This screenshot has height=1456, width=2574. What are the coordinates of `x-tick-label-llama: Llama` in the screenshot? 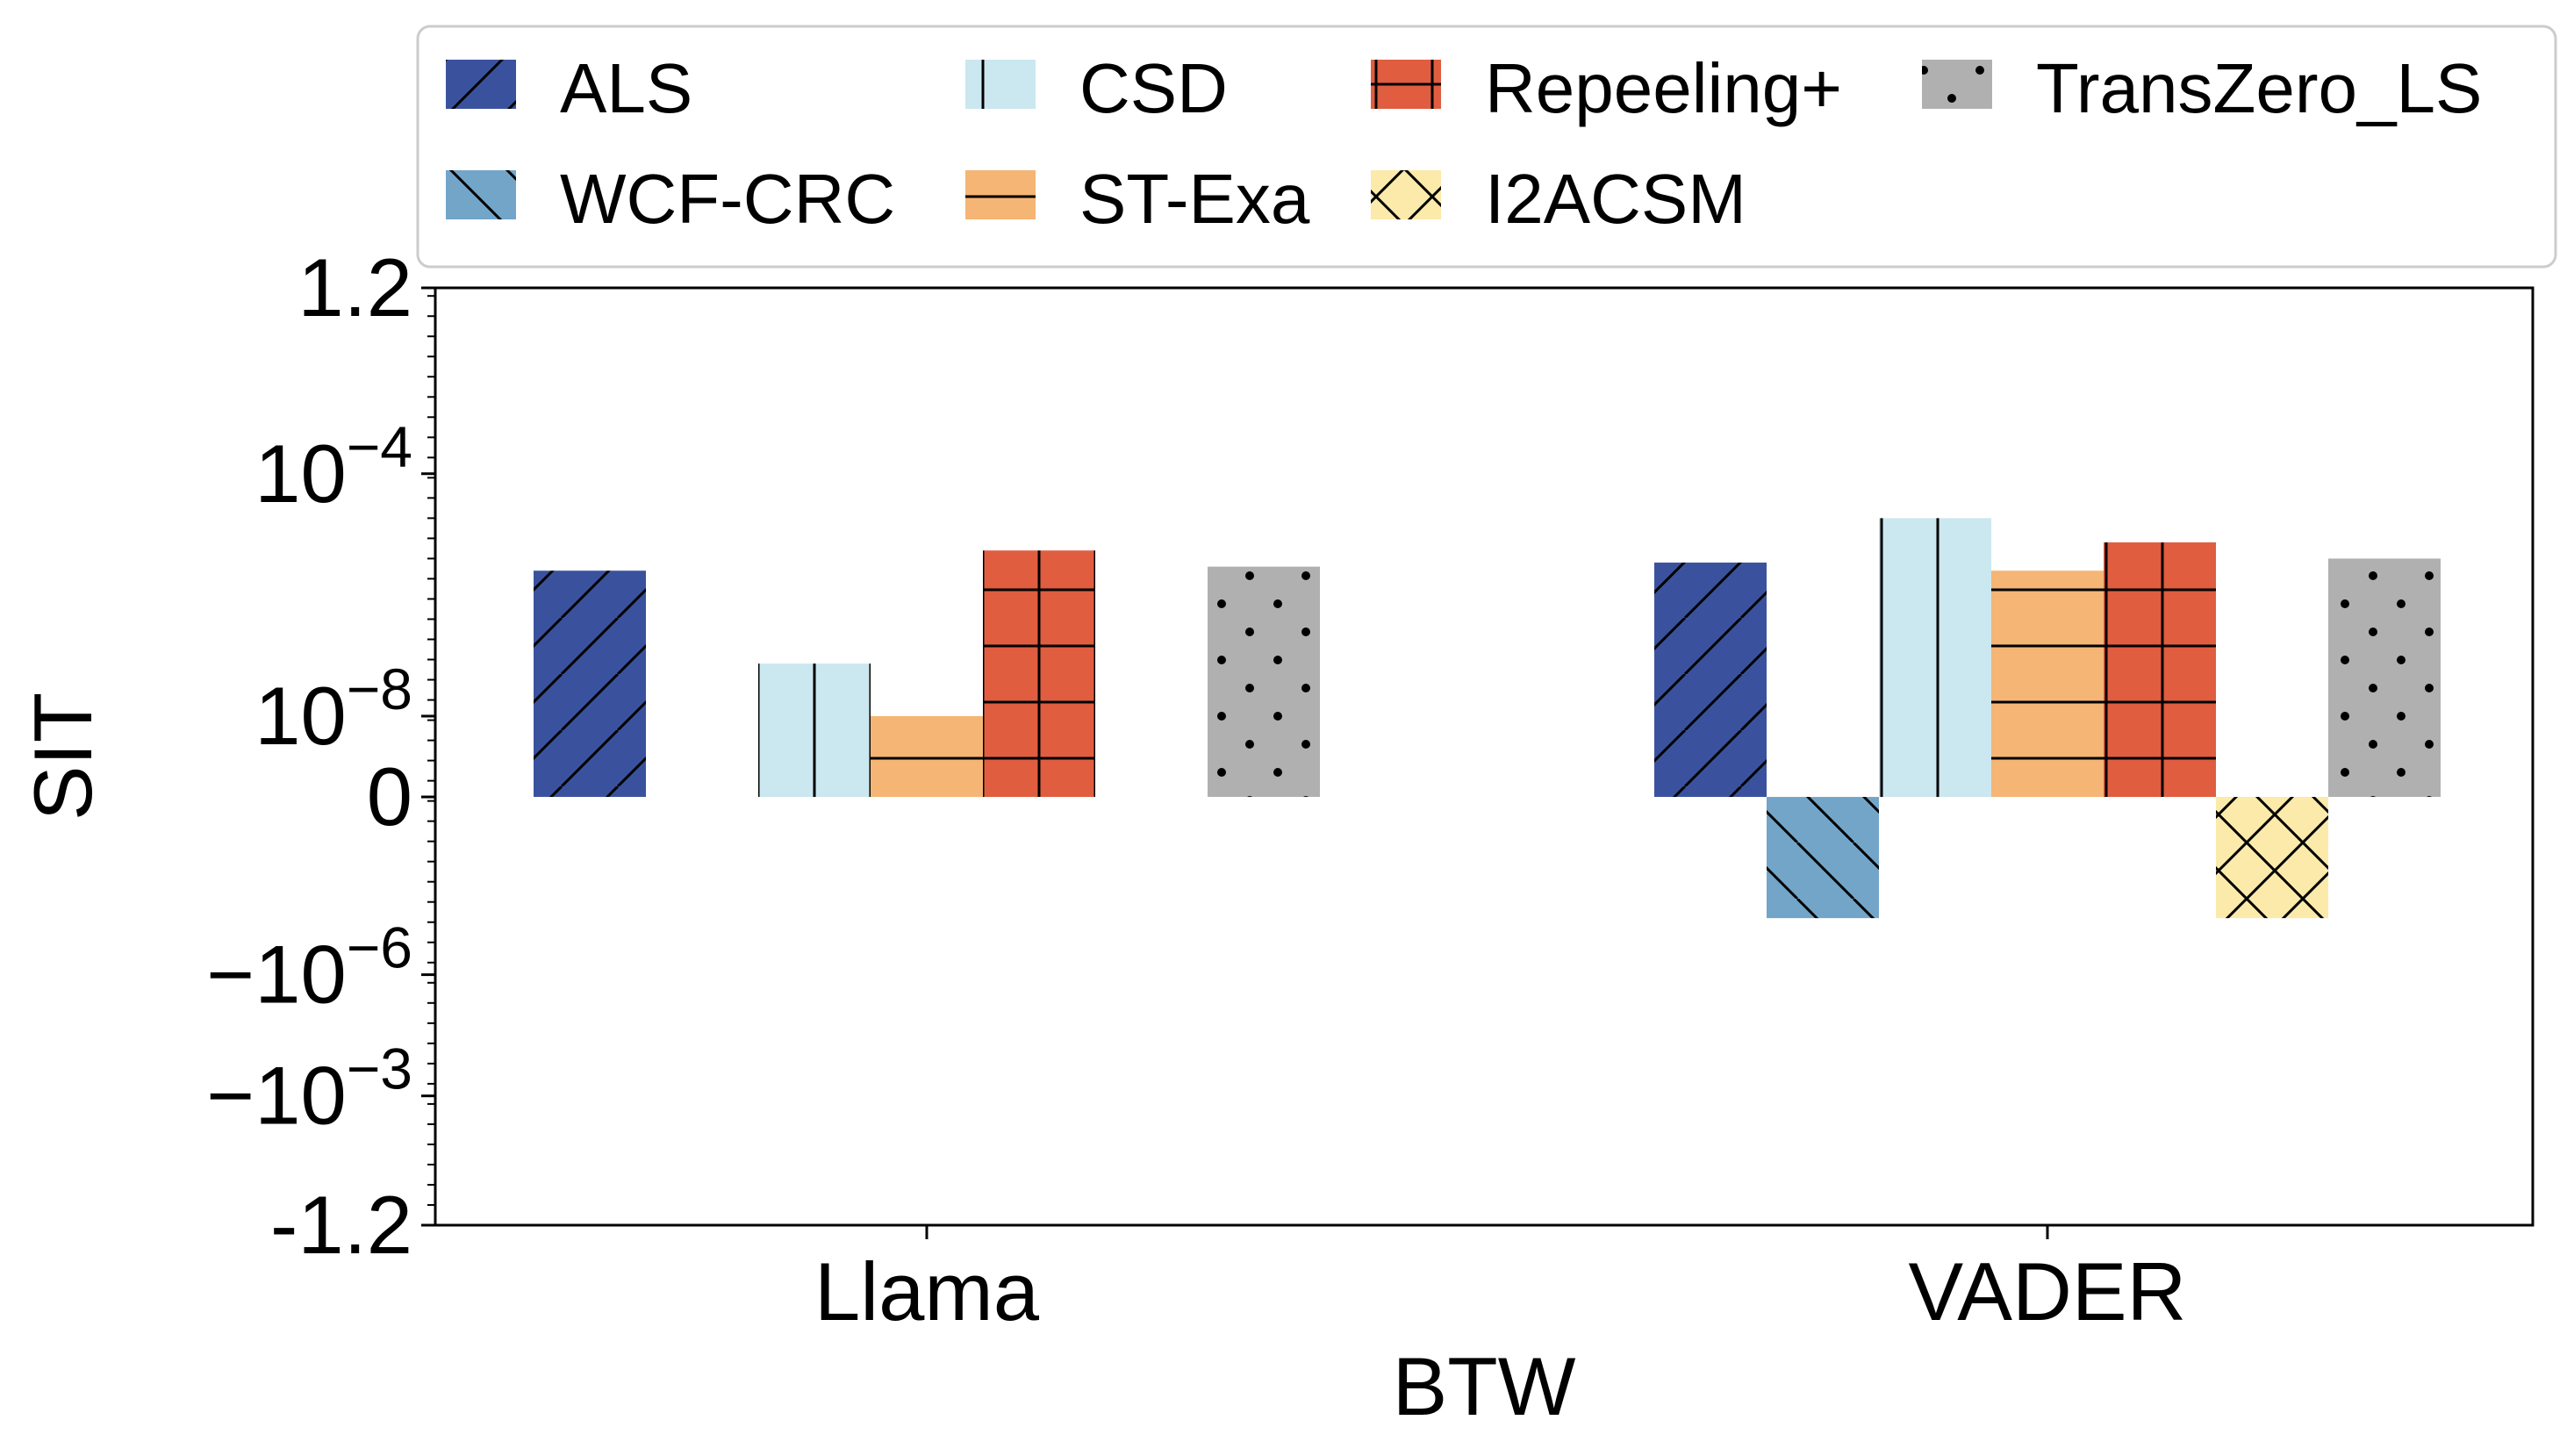 It's located at (927, 1291).